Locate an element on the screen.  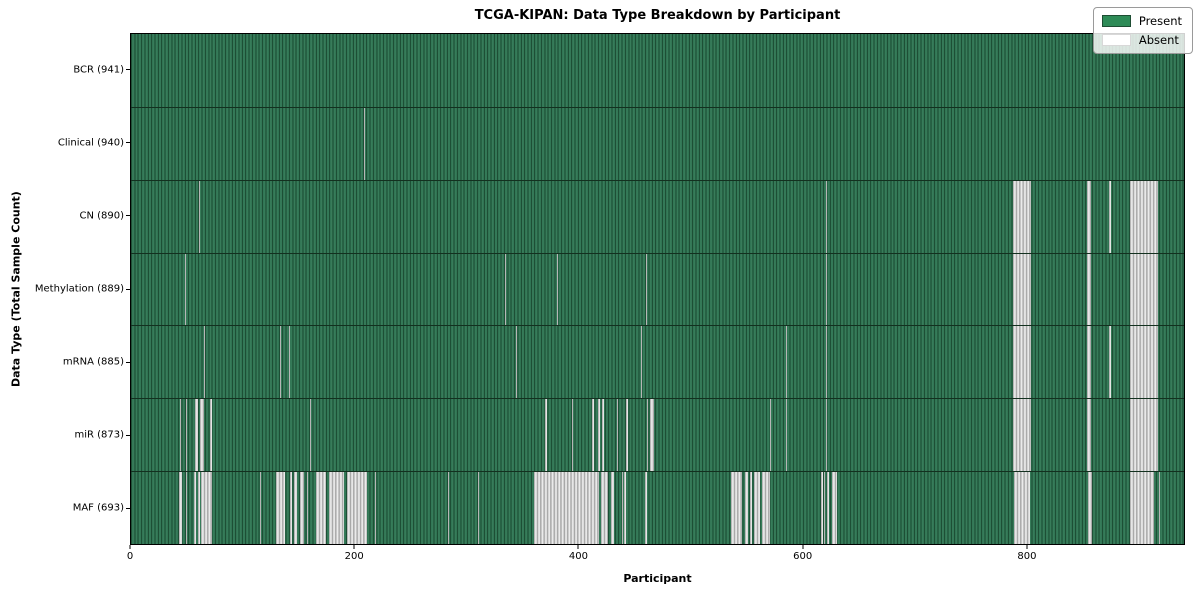
x-tick-label-400: 400 is located at coordinates (578, 556).